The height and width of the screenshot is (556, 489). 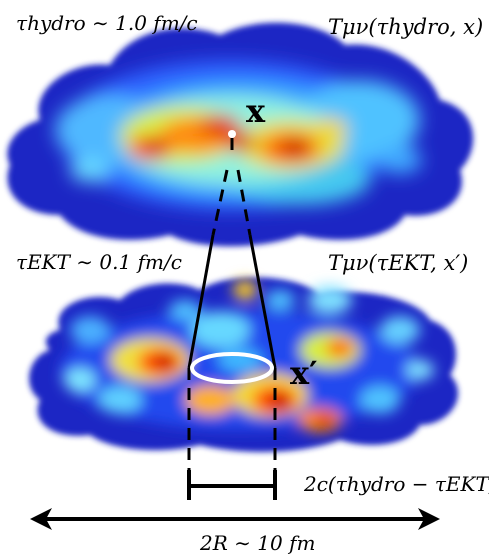 I want to click on cone-right-dashed-top, so click(x=244, y=202).